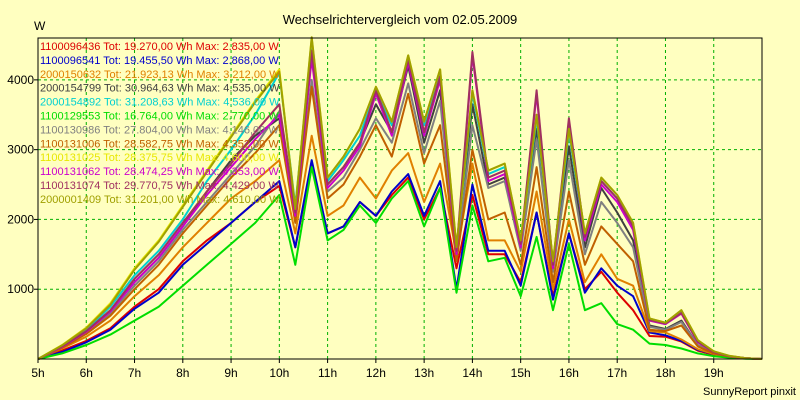 This screenshot has height=400, width=800. What do you see at coordinates (327, 373) in the screenshot?
I see `x-tick-label-6: 11h` at bounding box center [327, 373].